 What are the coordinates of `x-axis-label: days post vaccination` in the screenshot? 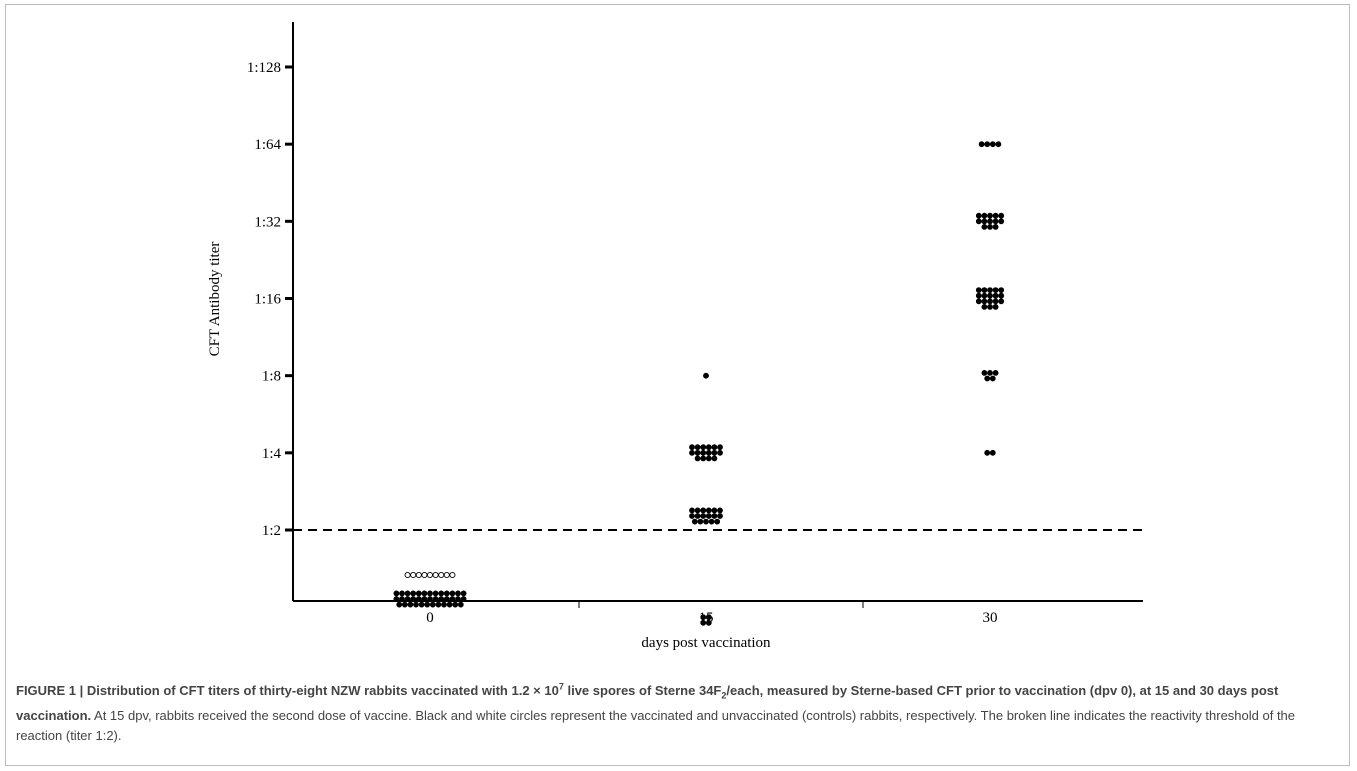 It's located at (706, 643).